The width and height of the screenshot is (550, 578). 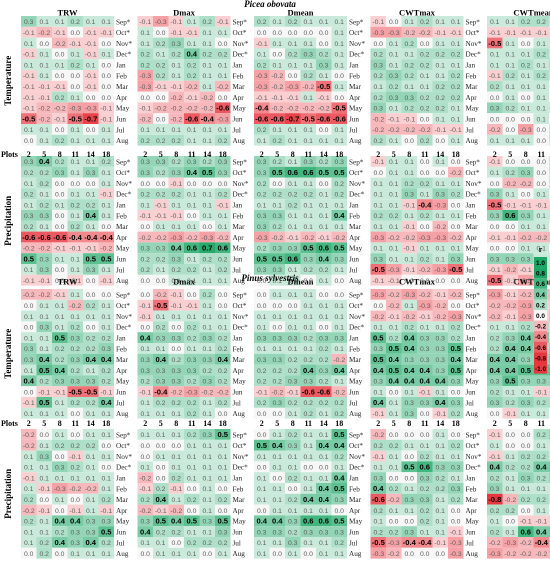 What do you see at coordinates (262, 423) in the screenshot?
I see `plot-number-label: 2` at bounding box center [262, 423].